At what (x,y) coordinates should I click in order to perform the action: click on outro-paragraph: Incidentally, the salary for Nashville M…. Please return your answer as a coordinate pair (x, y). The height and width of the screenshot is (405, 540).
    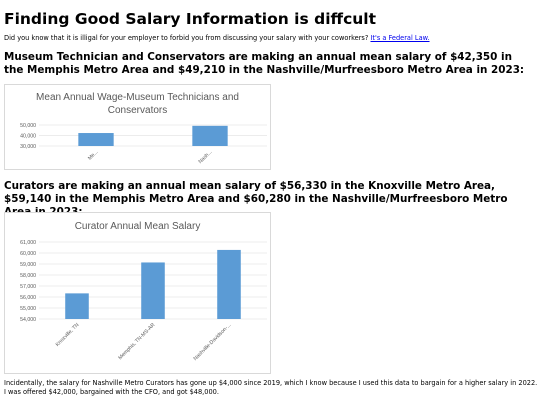
    Looking at the image, I should click on (271, 387).